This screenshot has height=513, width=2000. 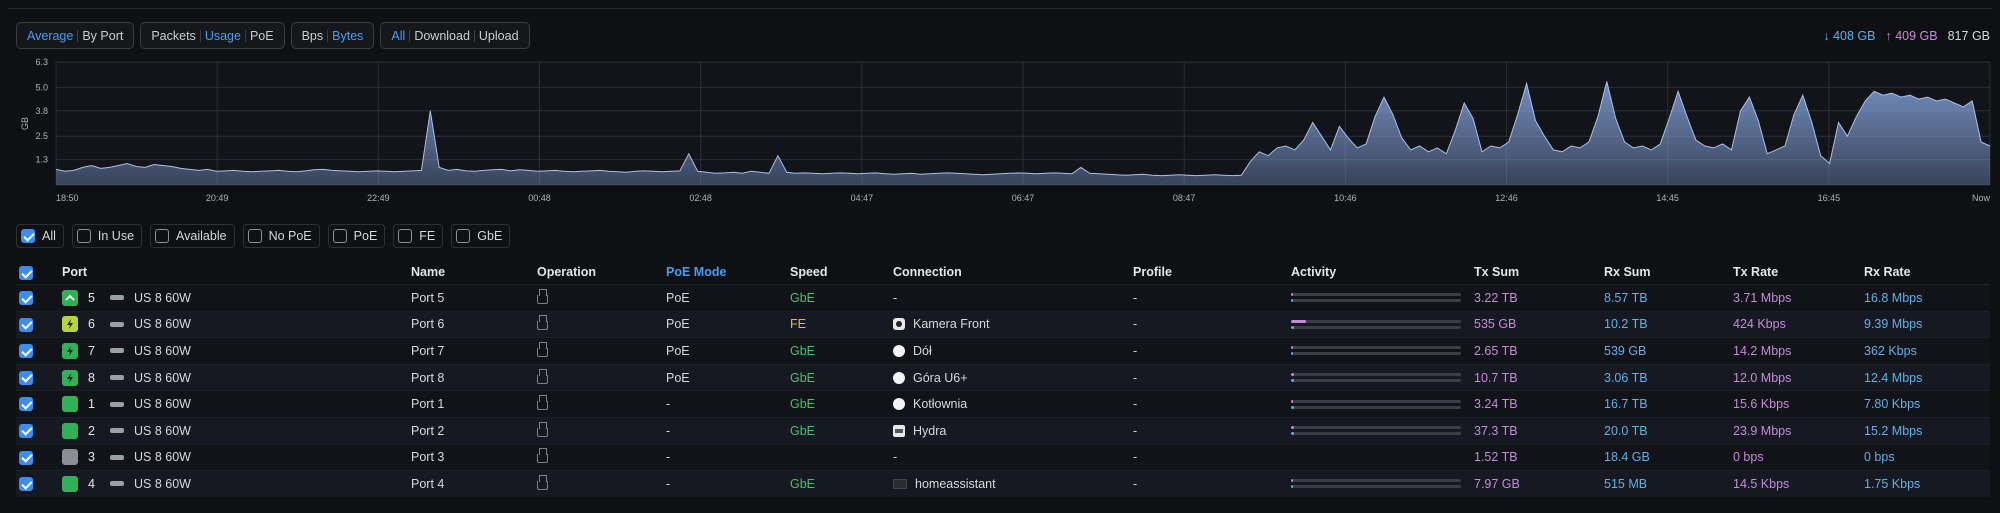 What do you see at coordinates (930, 404) in the screenshot?
I see `connection-cell: Kotłownia` at bounding box center [930, 404].